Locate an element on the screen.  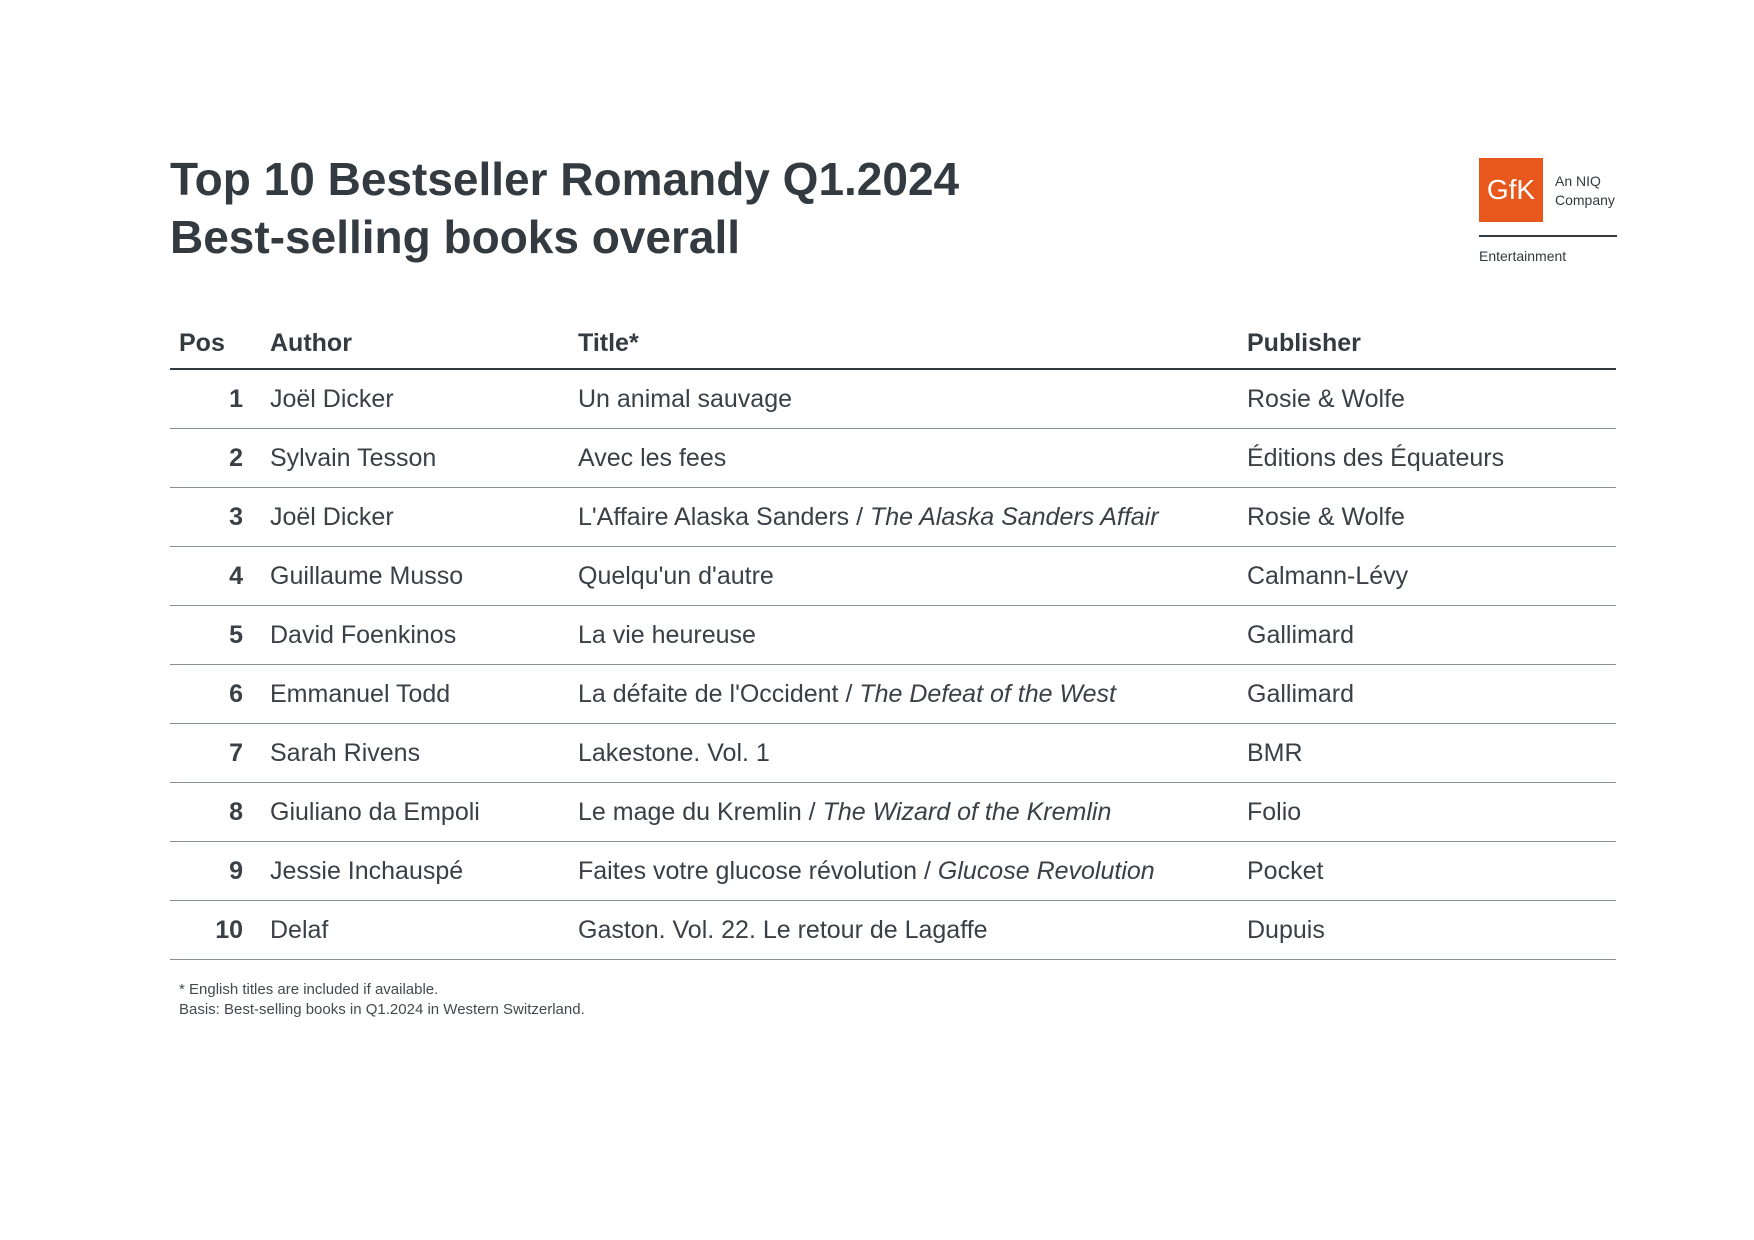
title-subtitle: Best-selling books overall is located at coordinates (455, 237).